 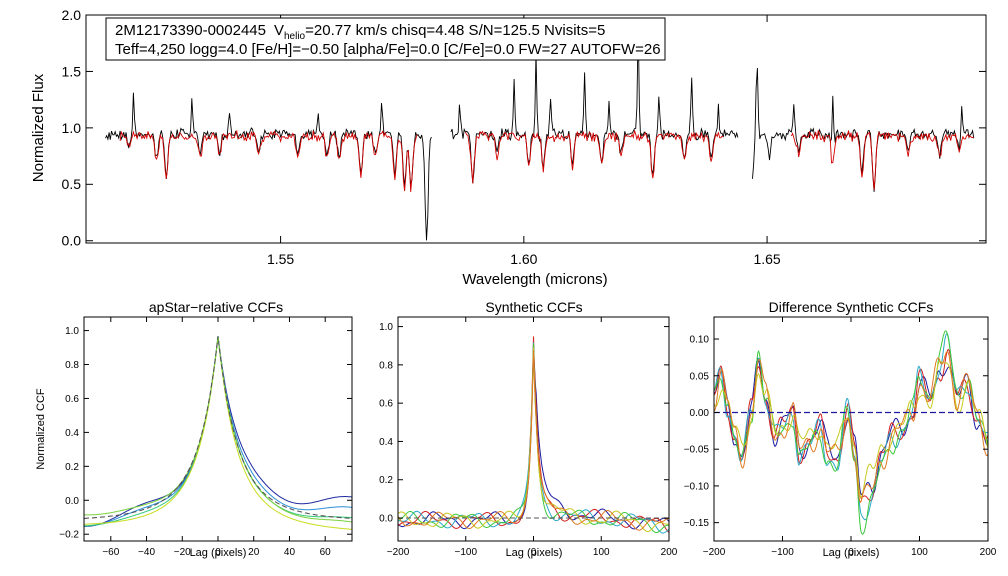 I want to click on ccf-synthetic-lines, so click(x=533, y=435).